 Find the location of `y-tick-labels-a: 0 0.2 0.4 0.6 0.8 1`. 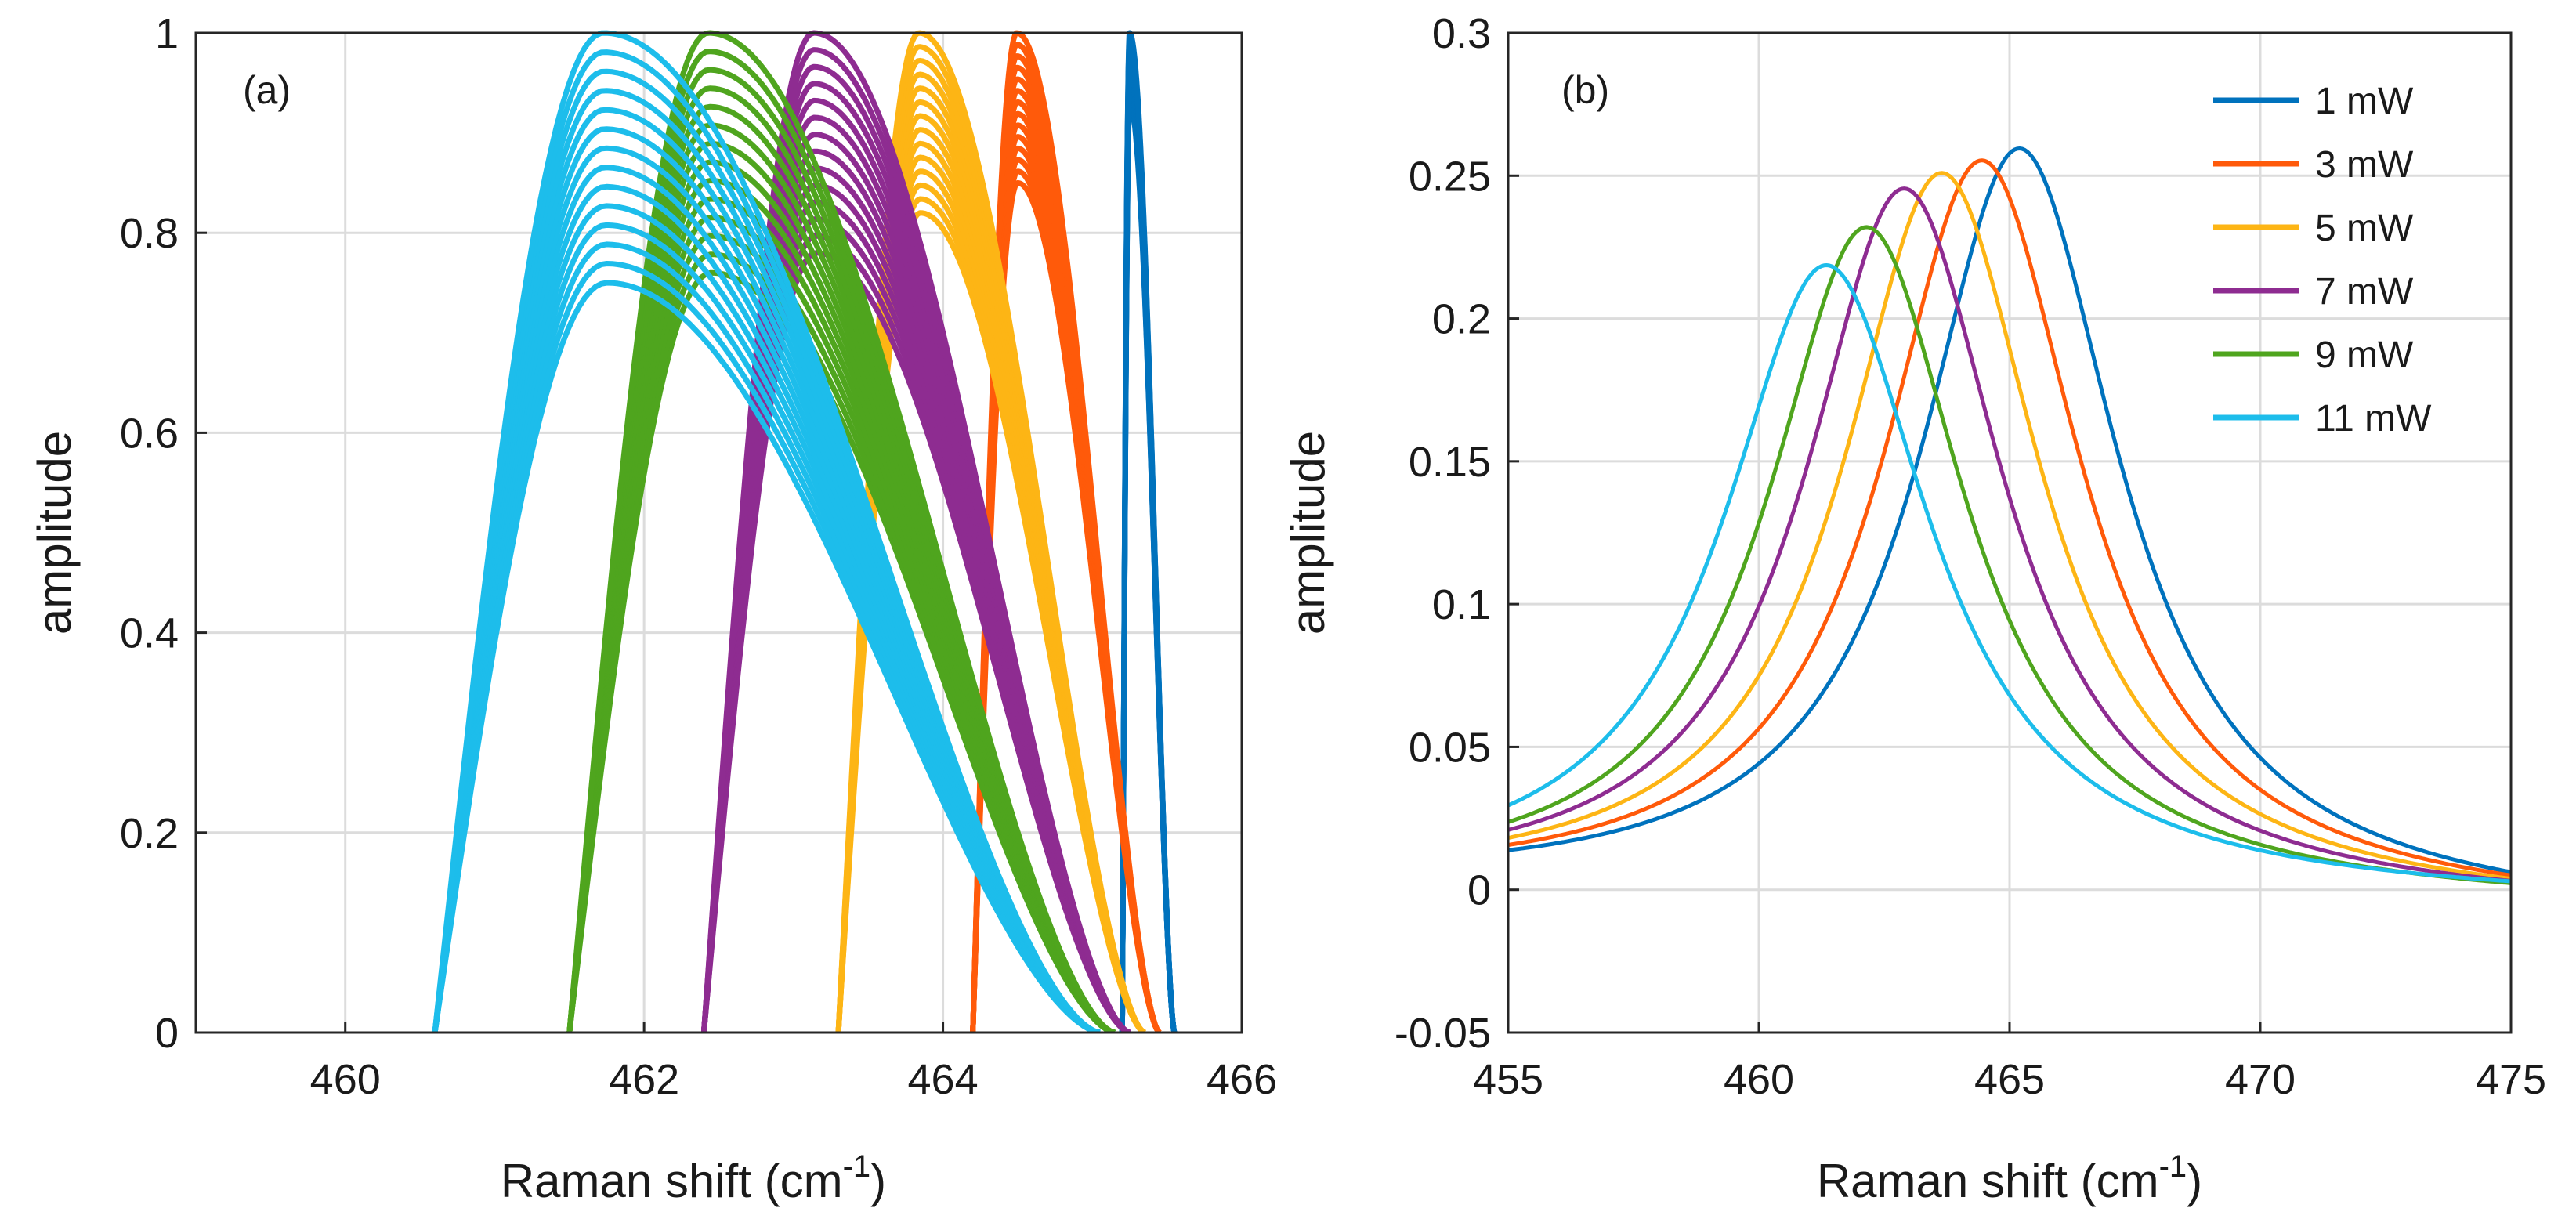

y-tick-labels-a: 0 0.2 0.4 0.6 0.8 1 is located at coordinates (163, 533).